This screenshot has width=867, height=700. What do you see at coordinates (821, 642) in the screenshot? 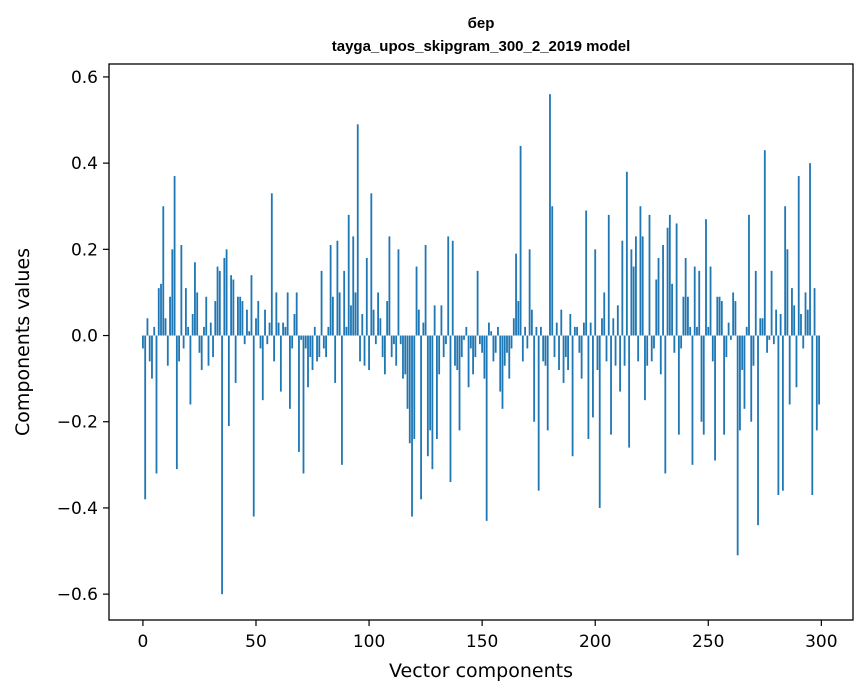
I see `x-tick-label: 300` at bounding box center [821, 642].